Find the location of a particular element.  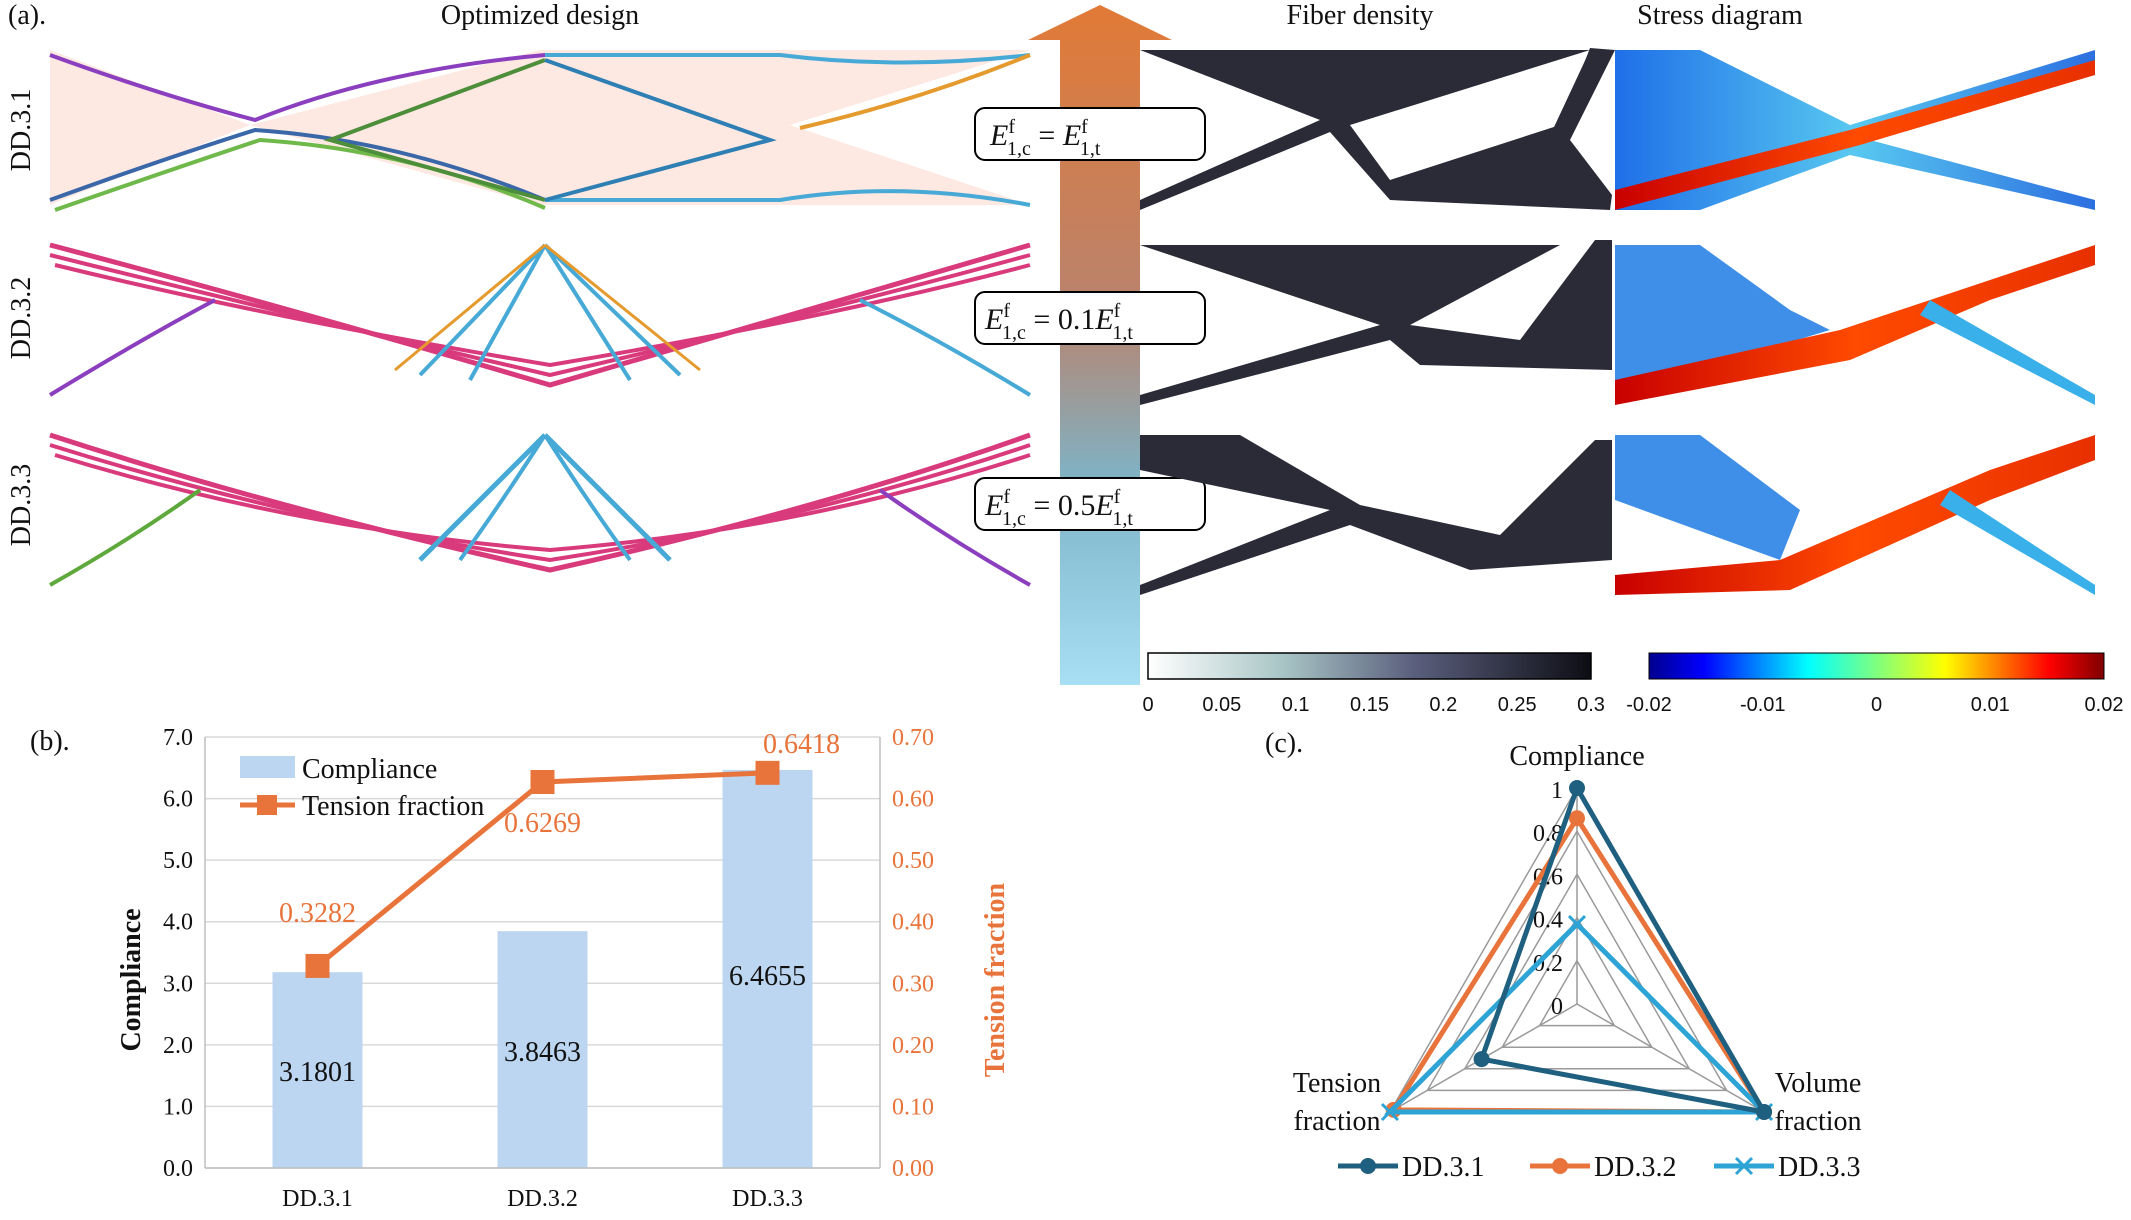

stress-tick-label: 0.02 is located at coordinates (2104, 705).